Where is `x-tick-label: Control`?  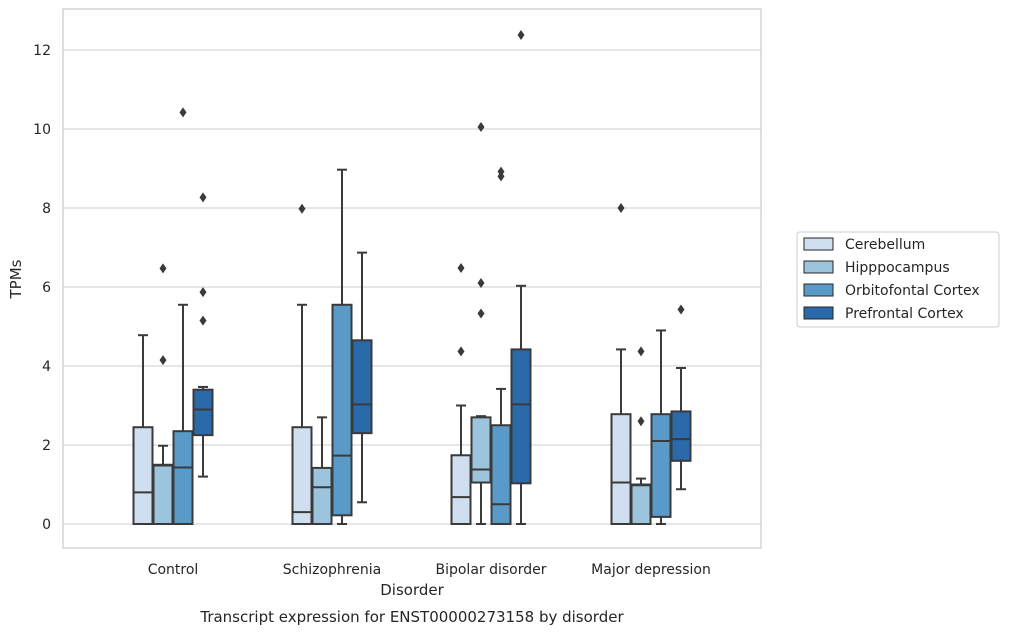 x-tick-label: Control is located at coordinates (173, 570).